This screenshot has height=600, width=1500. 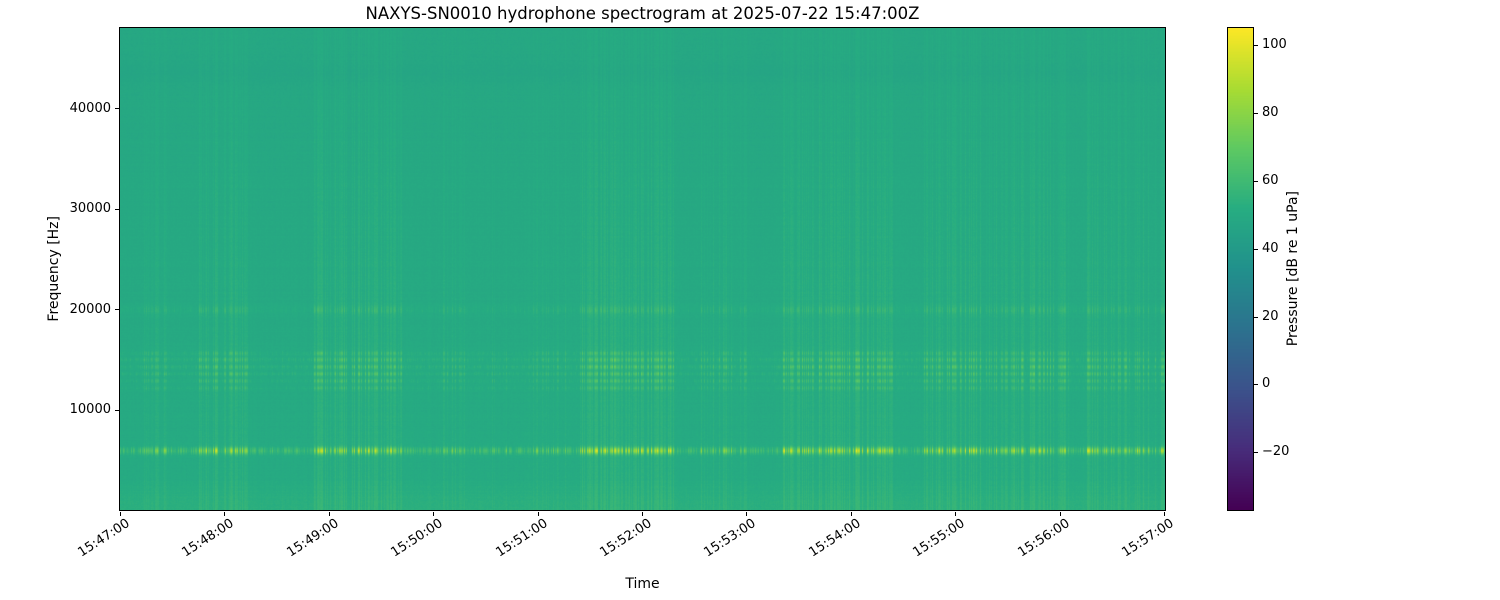 I want to click on x-tick-text: 15:52:00, so click(x=626, y=538).